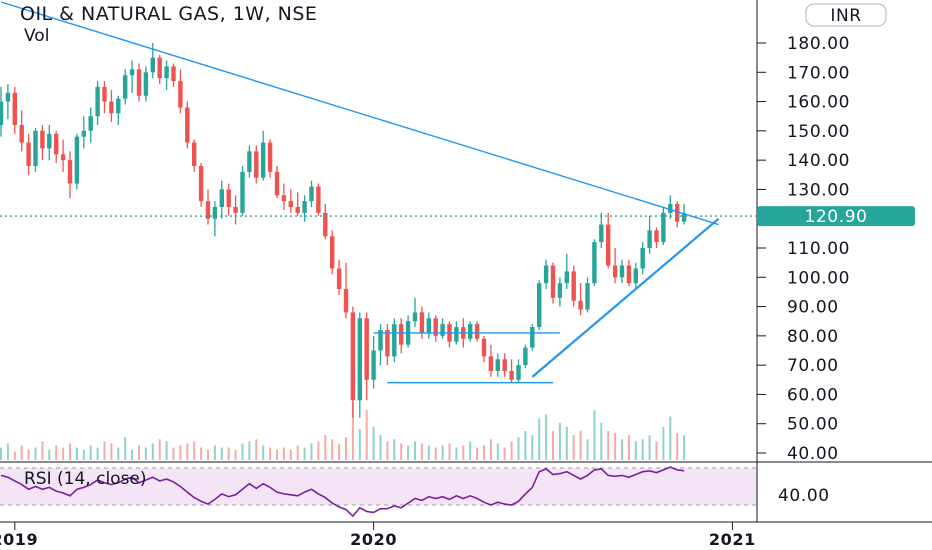 The height and width of the screenshot is (550, 932). What do you see at coordinates (818, 249) in the screenshot?
I see `price-tick-label: 110.00` at bounding box center [818, 249].